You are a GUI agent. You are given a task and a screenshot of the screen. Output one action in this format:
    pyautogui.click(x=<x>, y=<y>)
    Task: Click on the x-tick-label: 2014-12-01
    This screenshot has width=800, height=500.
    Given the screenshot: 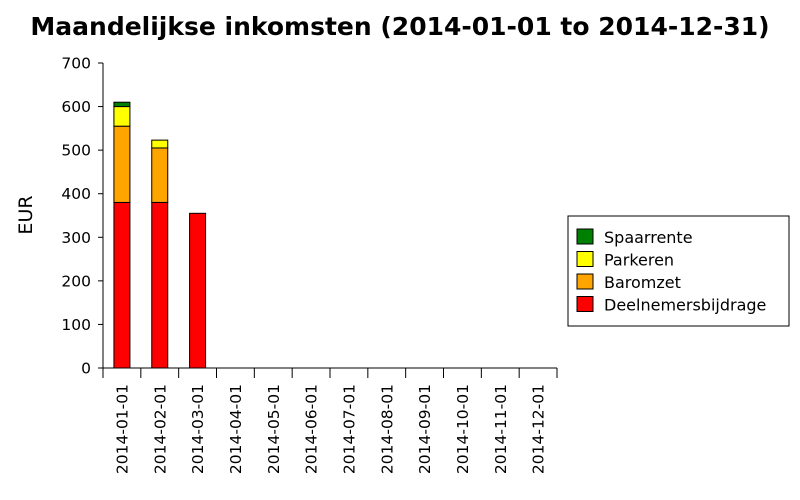 What is the action you would take?
    pyautogui.click(x=539, y=429)
    